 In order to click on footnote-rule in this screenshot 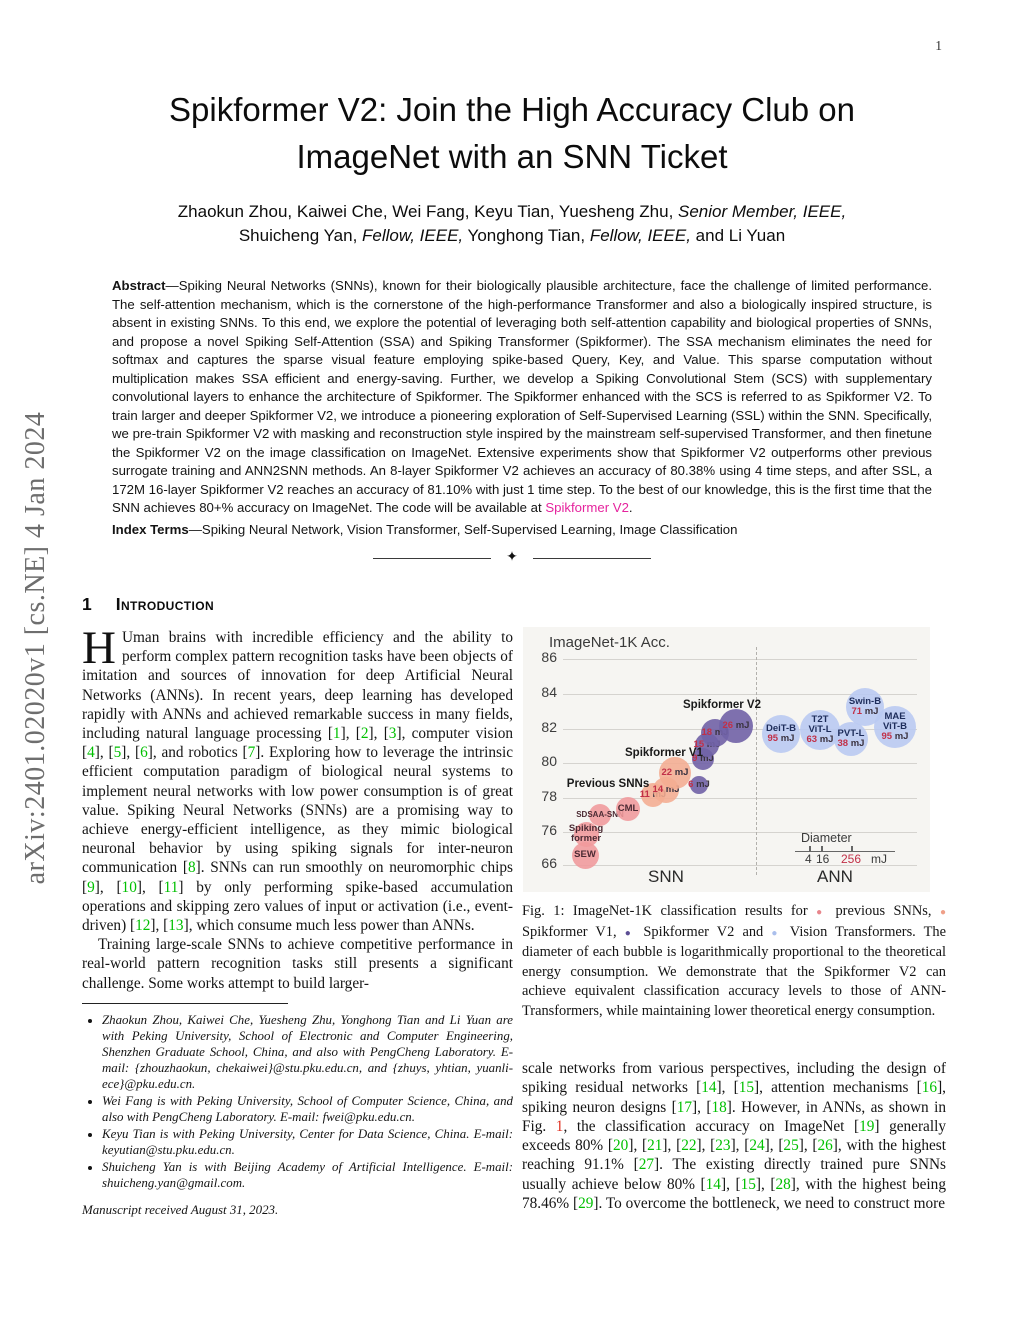, I will do `click(185, 1003)`.